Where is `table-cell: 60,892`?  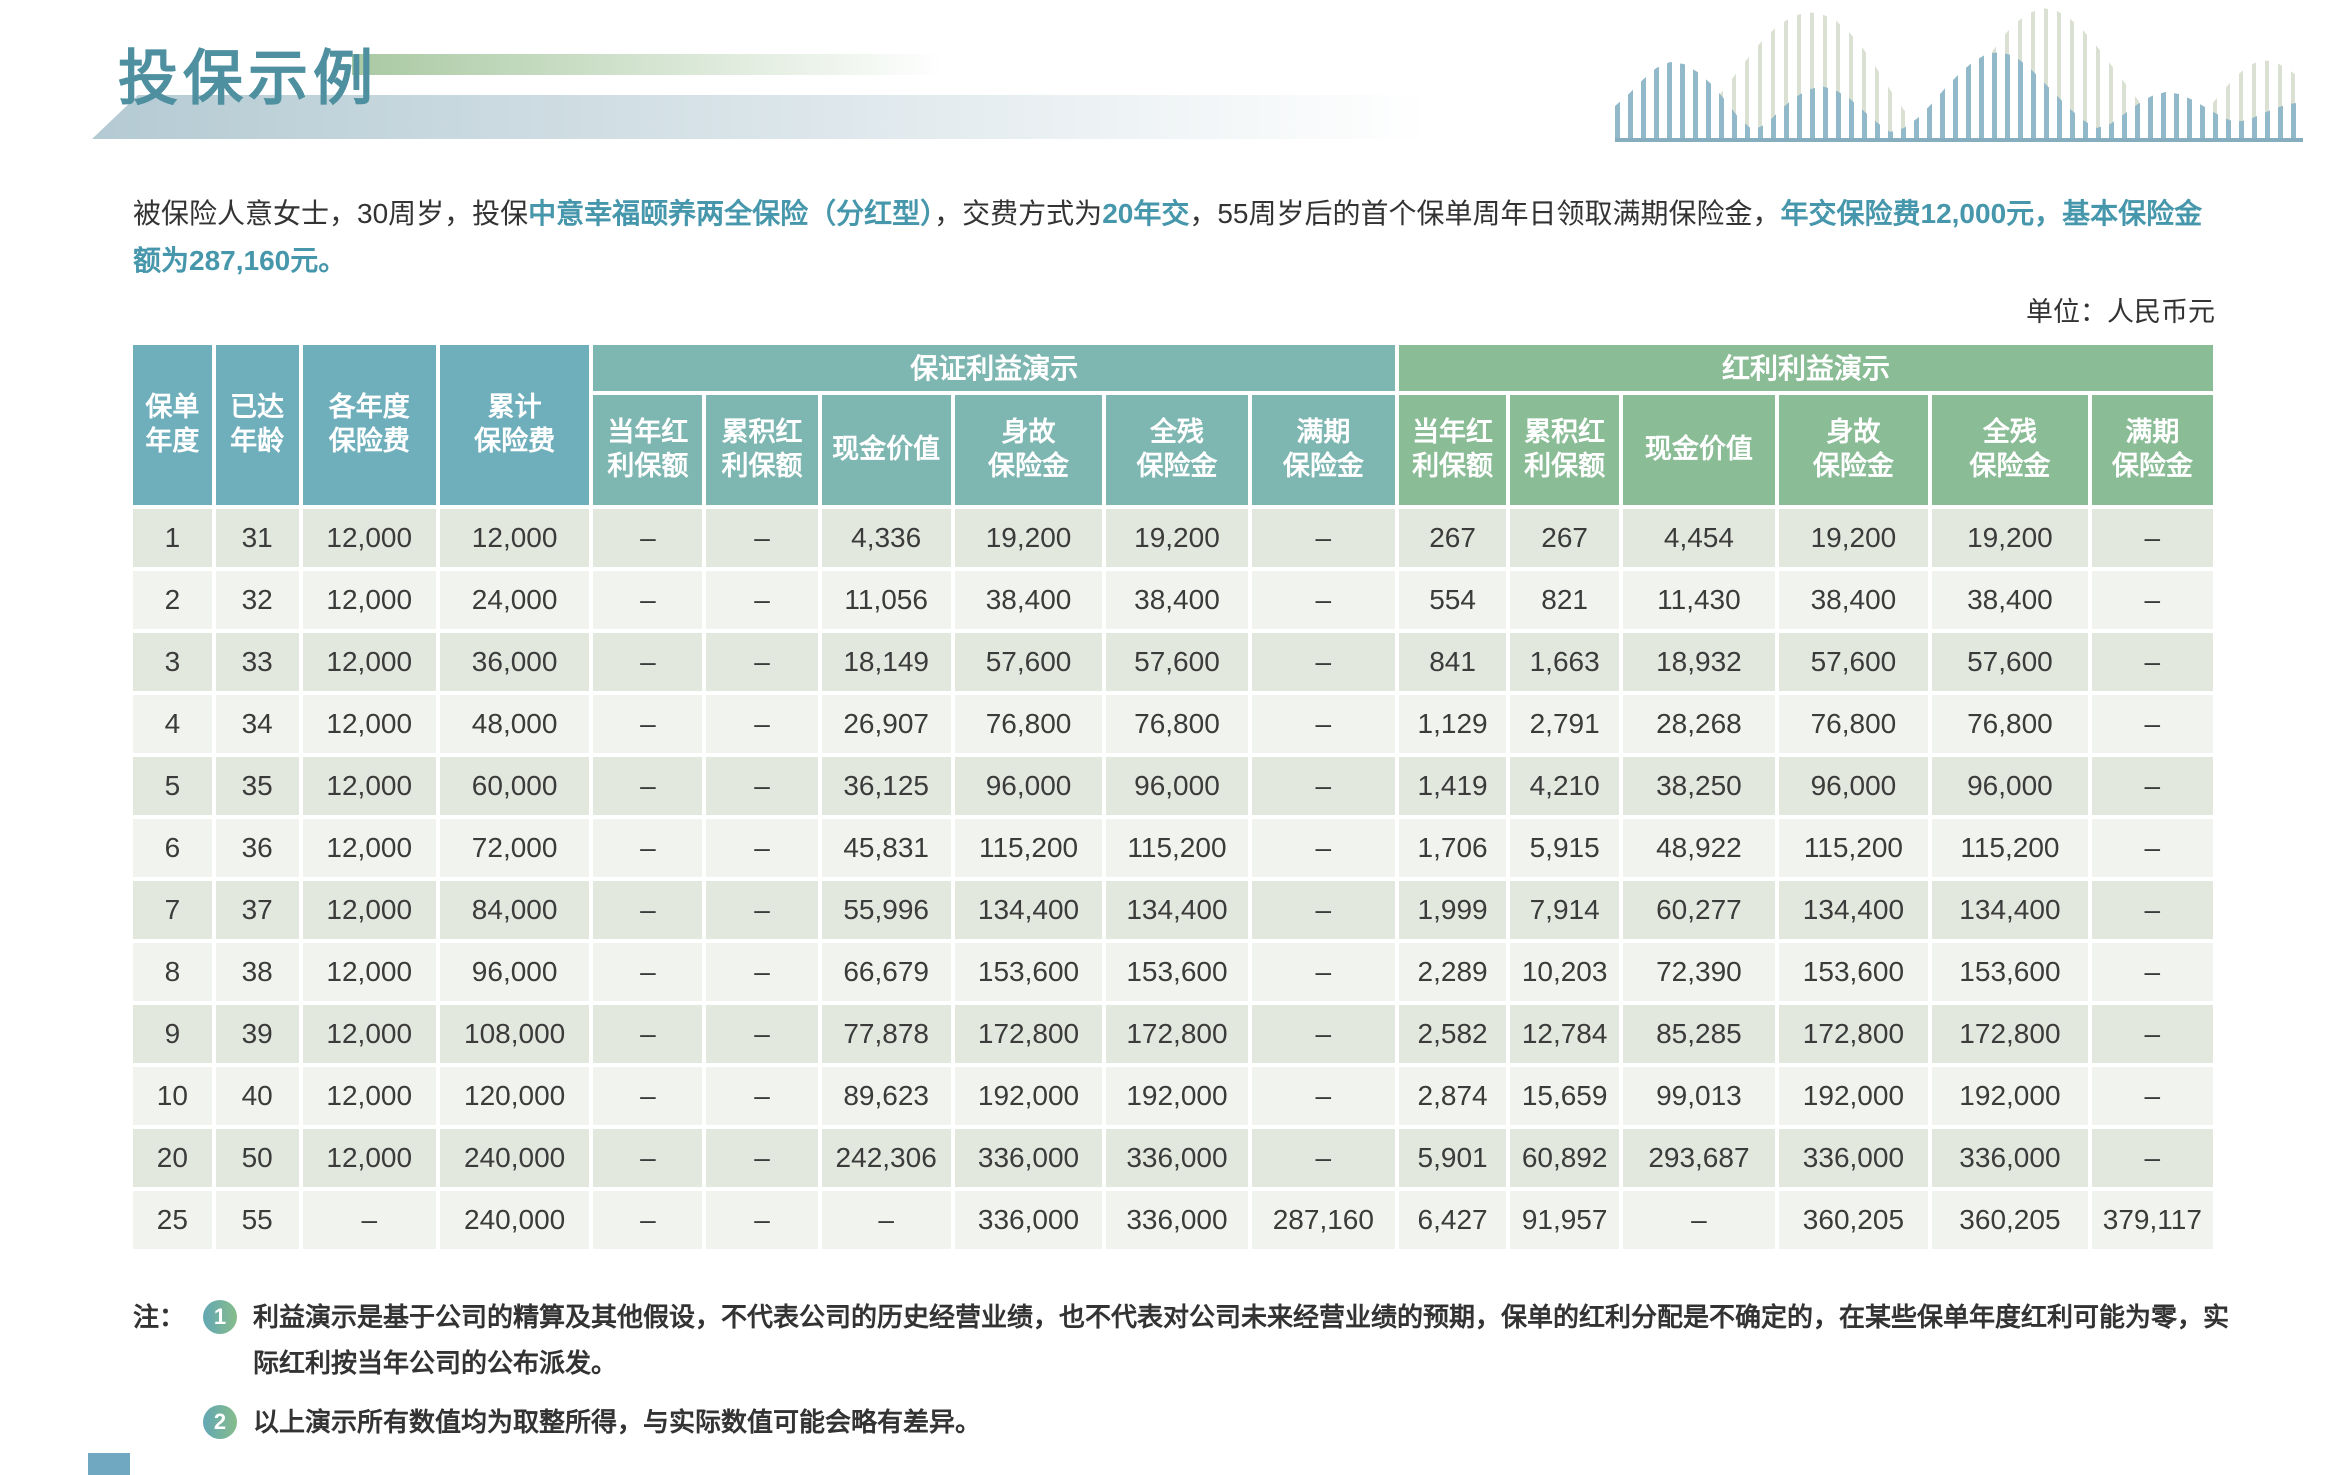
table-cell: 60,892 is located at coordinates (1565, 1158).